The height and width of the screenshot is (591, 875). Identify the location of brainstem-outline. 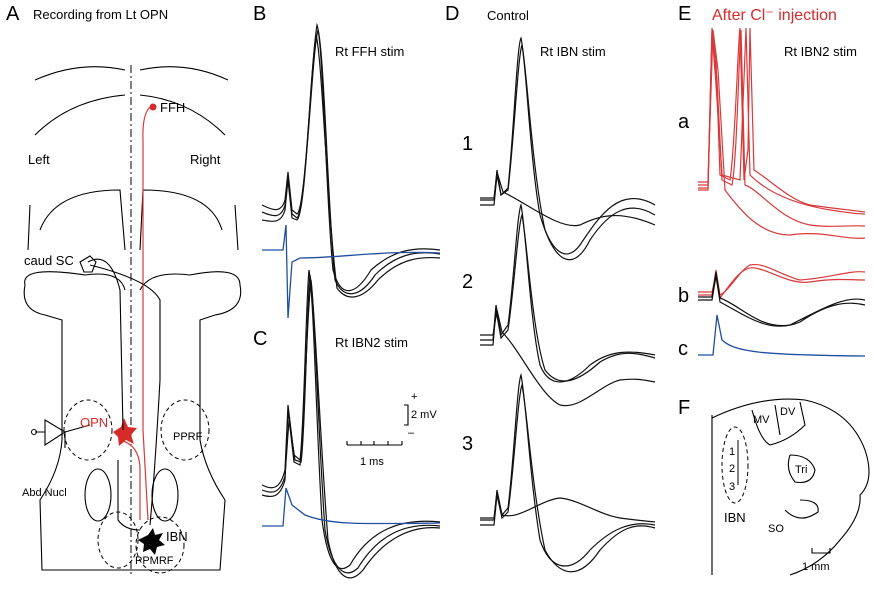
(132, 421).